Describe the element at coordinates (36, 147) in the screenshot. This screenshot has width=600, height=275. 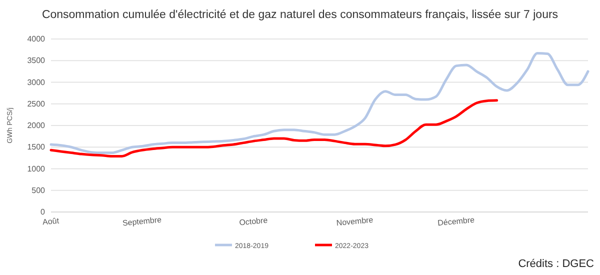
I see `y-tick-label: 1500` at that location.